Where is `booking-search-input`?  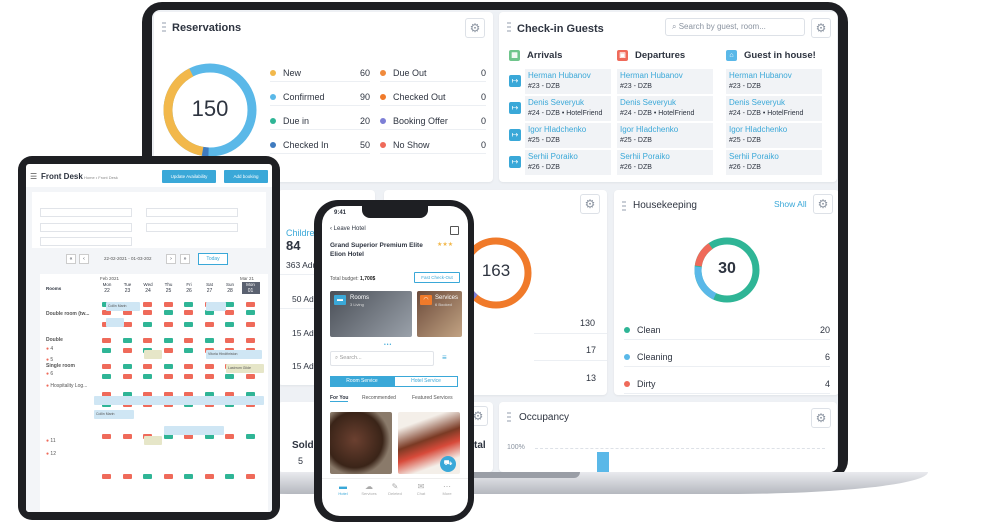 booking-search-input is located at coordinates (86, 241).